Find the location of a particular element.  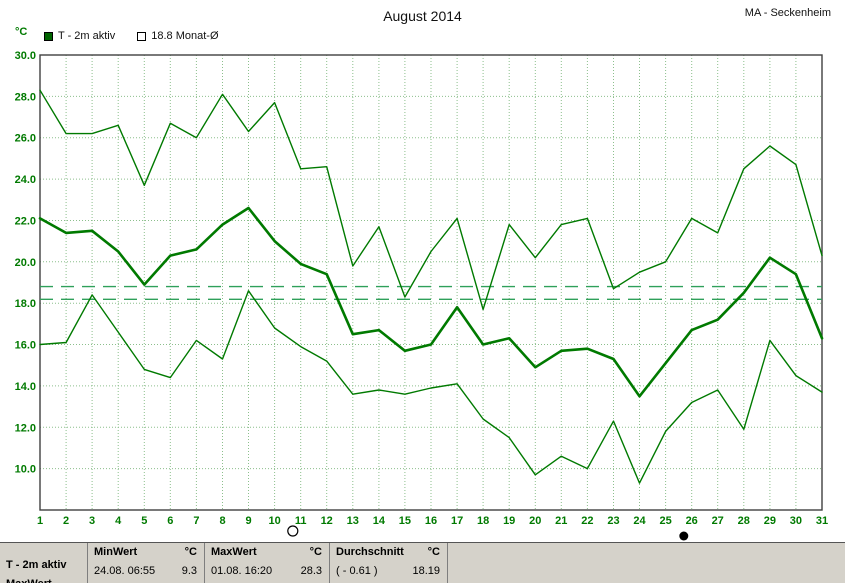

svg-text: 18.0 is located at coordinates (25, 304).